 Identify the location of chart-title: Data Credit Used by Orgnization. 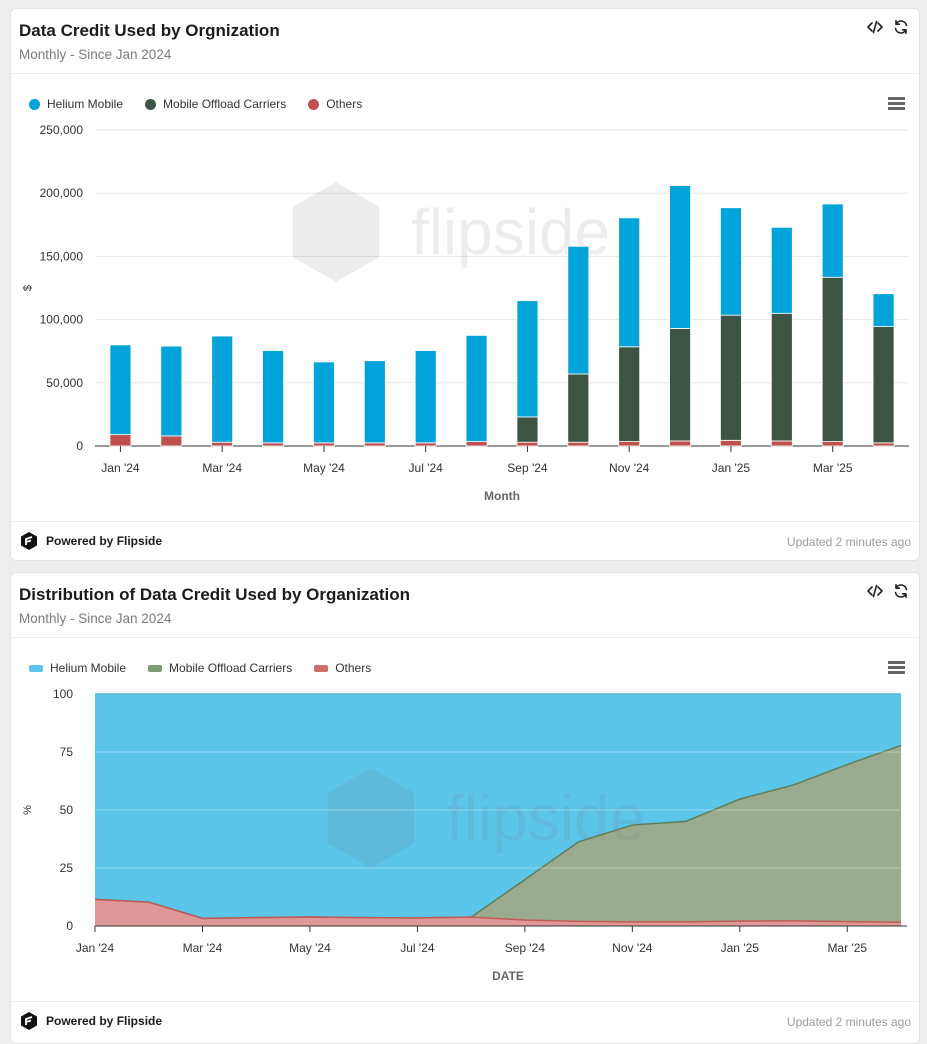
(149, 30).